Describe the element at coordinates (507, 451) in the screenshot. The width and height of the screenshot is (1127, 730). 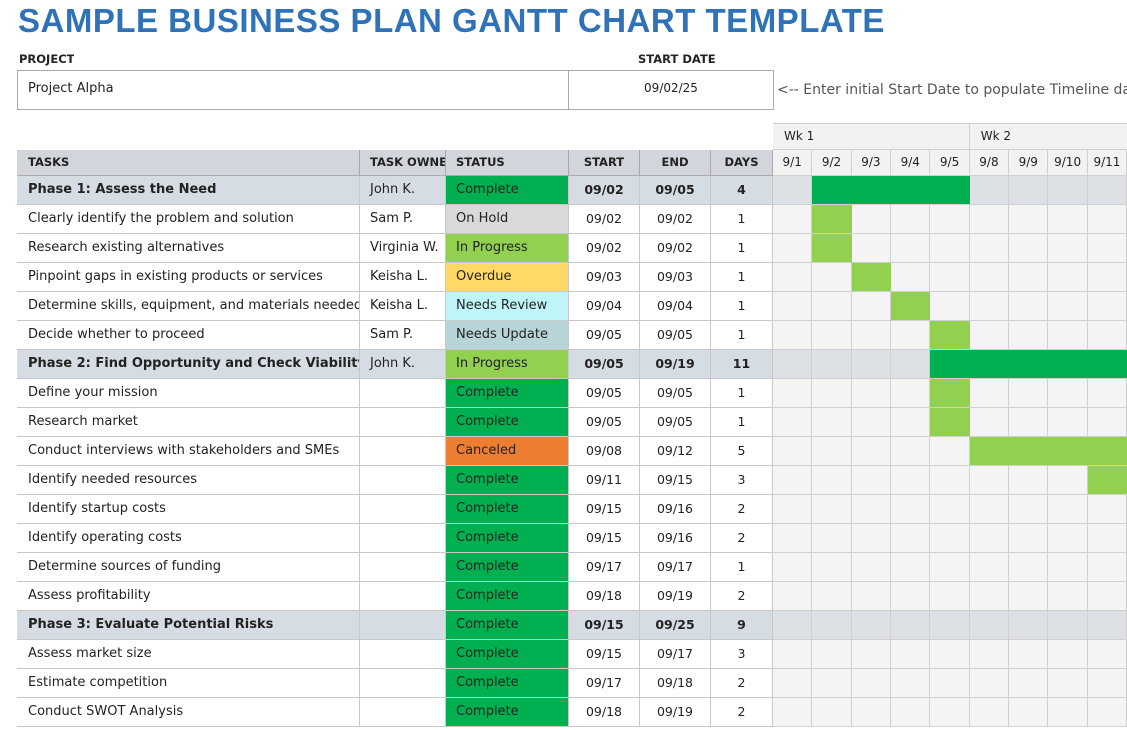
I see `cell-status: Canceled` at that location.